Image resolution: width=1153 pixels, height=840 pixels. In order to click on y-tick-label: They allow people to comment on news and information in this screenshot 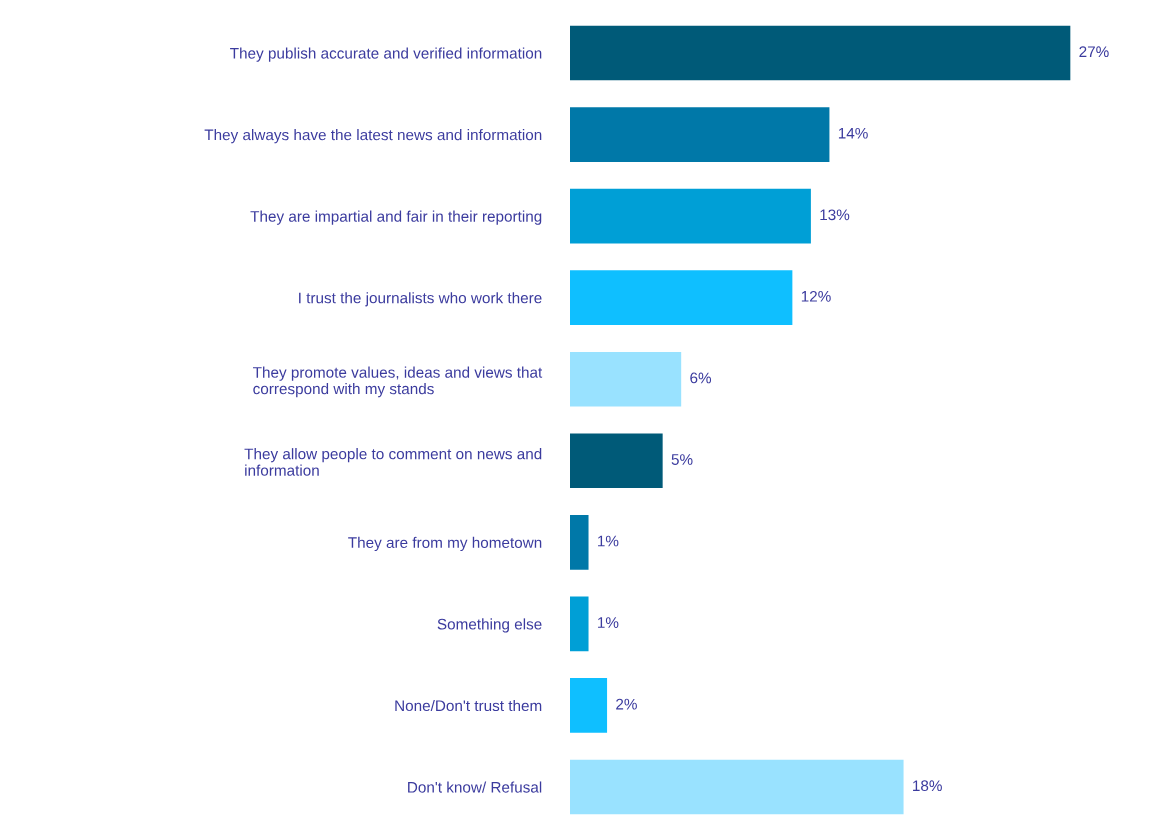, I will do `click(393, 462)`.